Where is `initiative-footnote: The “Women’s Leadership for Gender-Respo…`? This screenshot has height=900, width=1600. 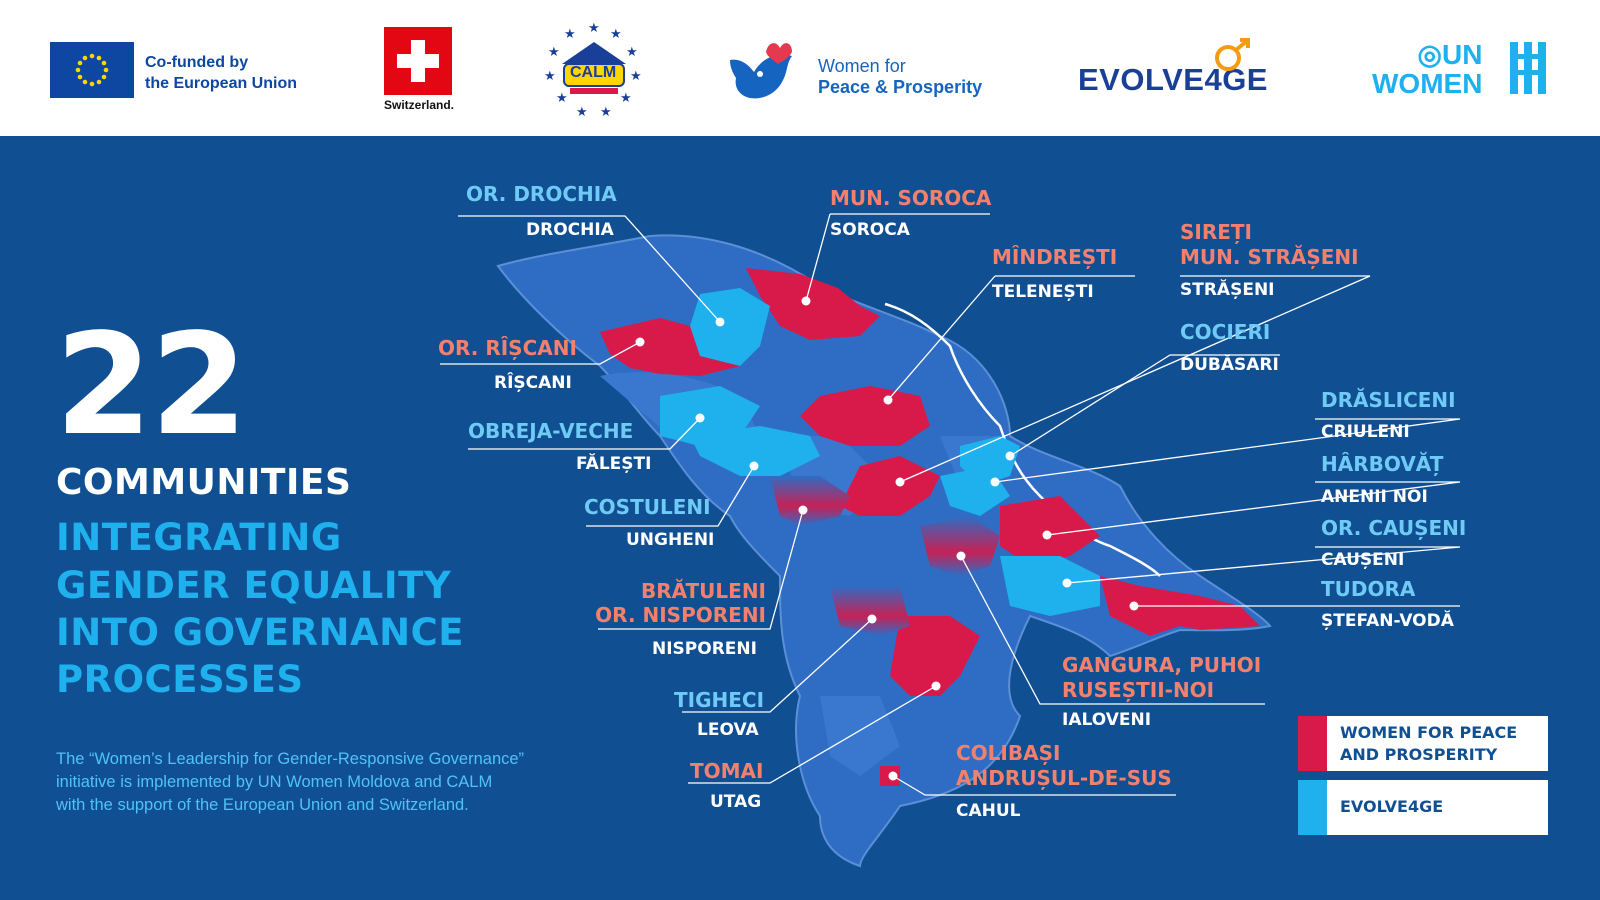
initiative-footnote: The “Women’s Leadership for Gender-Respo… is located at coordinates (290, 782).